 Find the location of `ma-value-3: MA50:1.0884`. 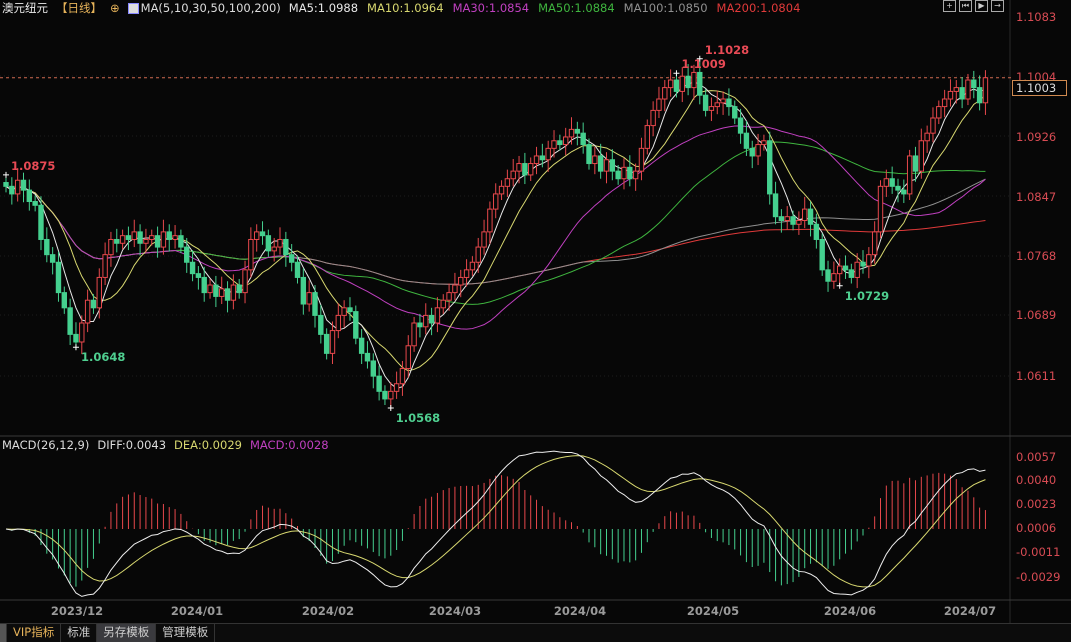

ma-value-3: MA50:1.0884 is located at coordinates (576, 8).